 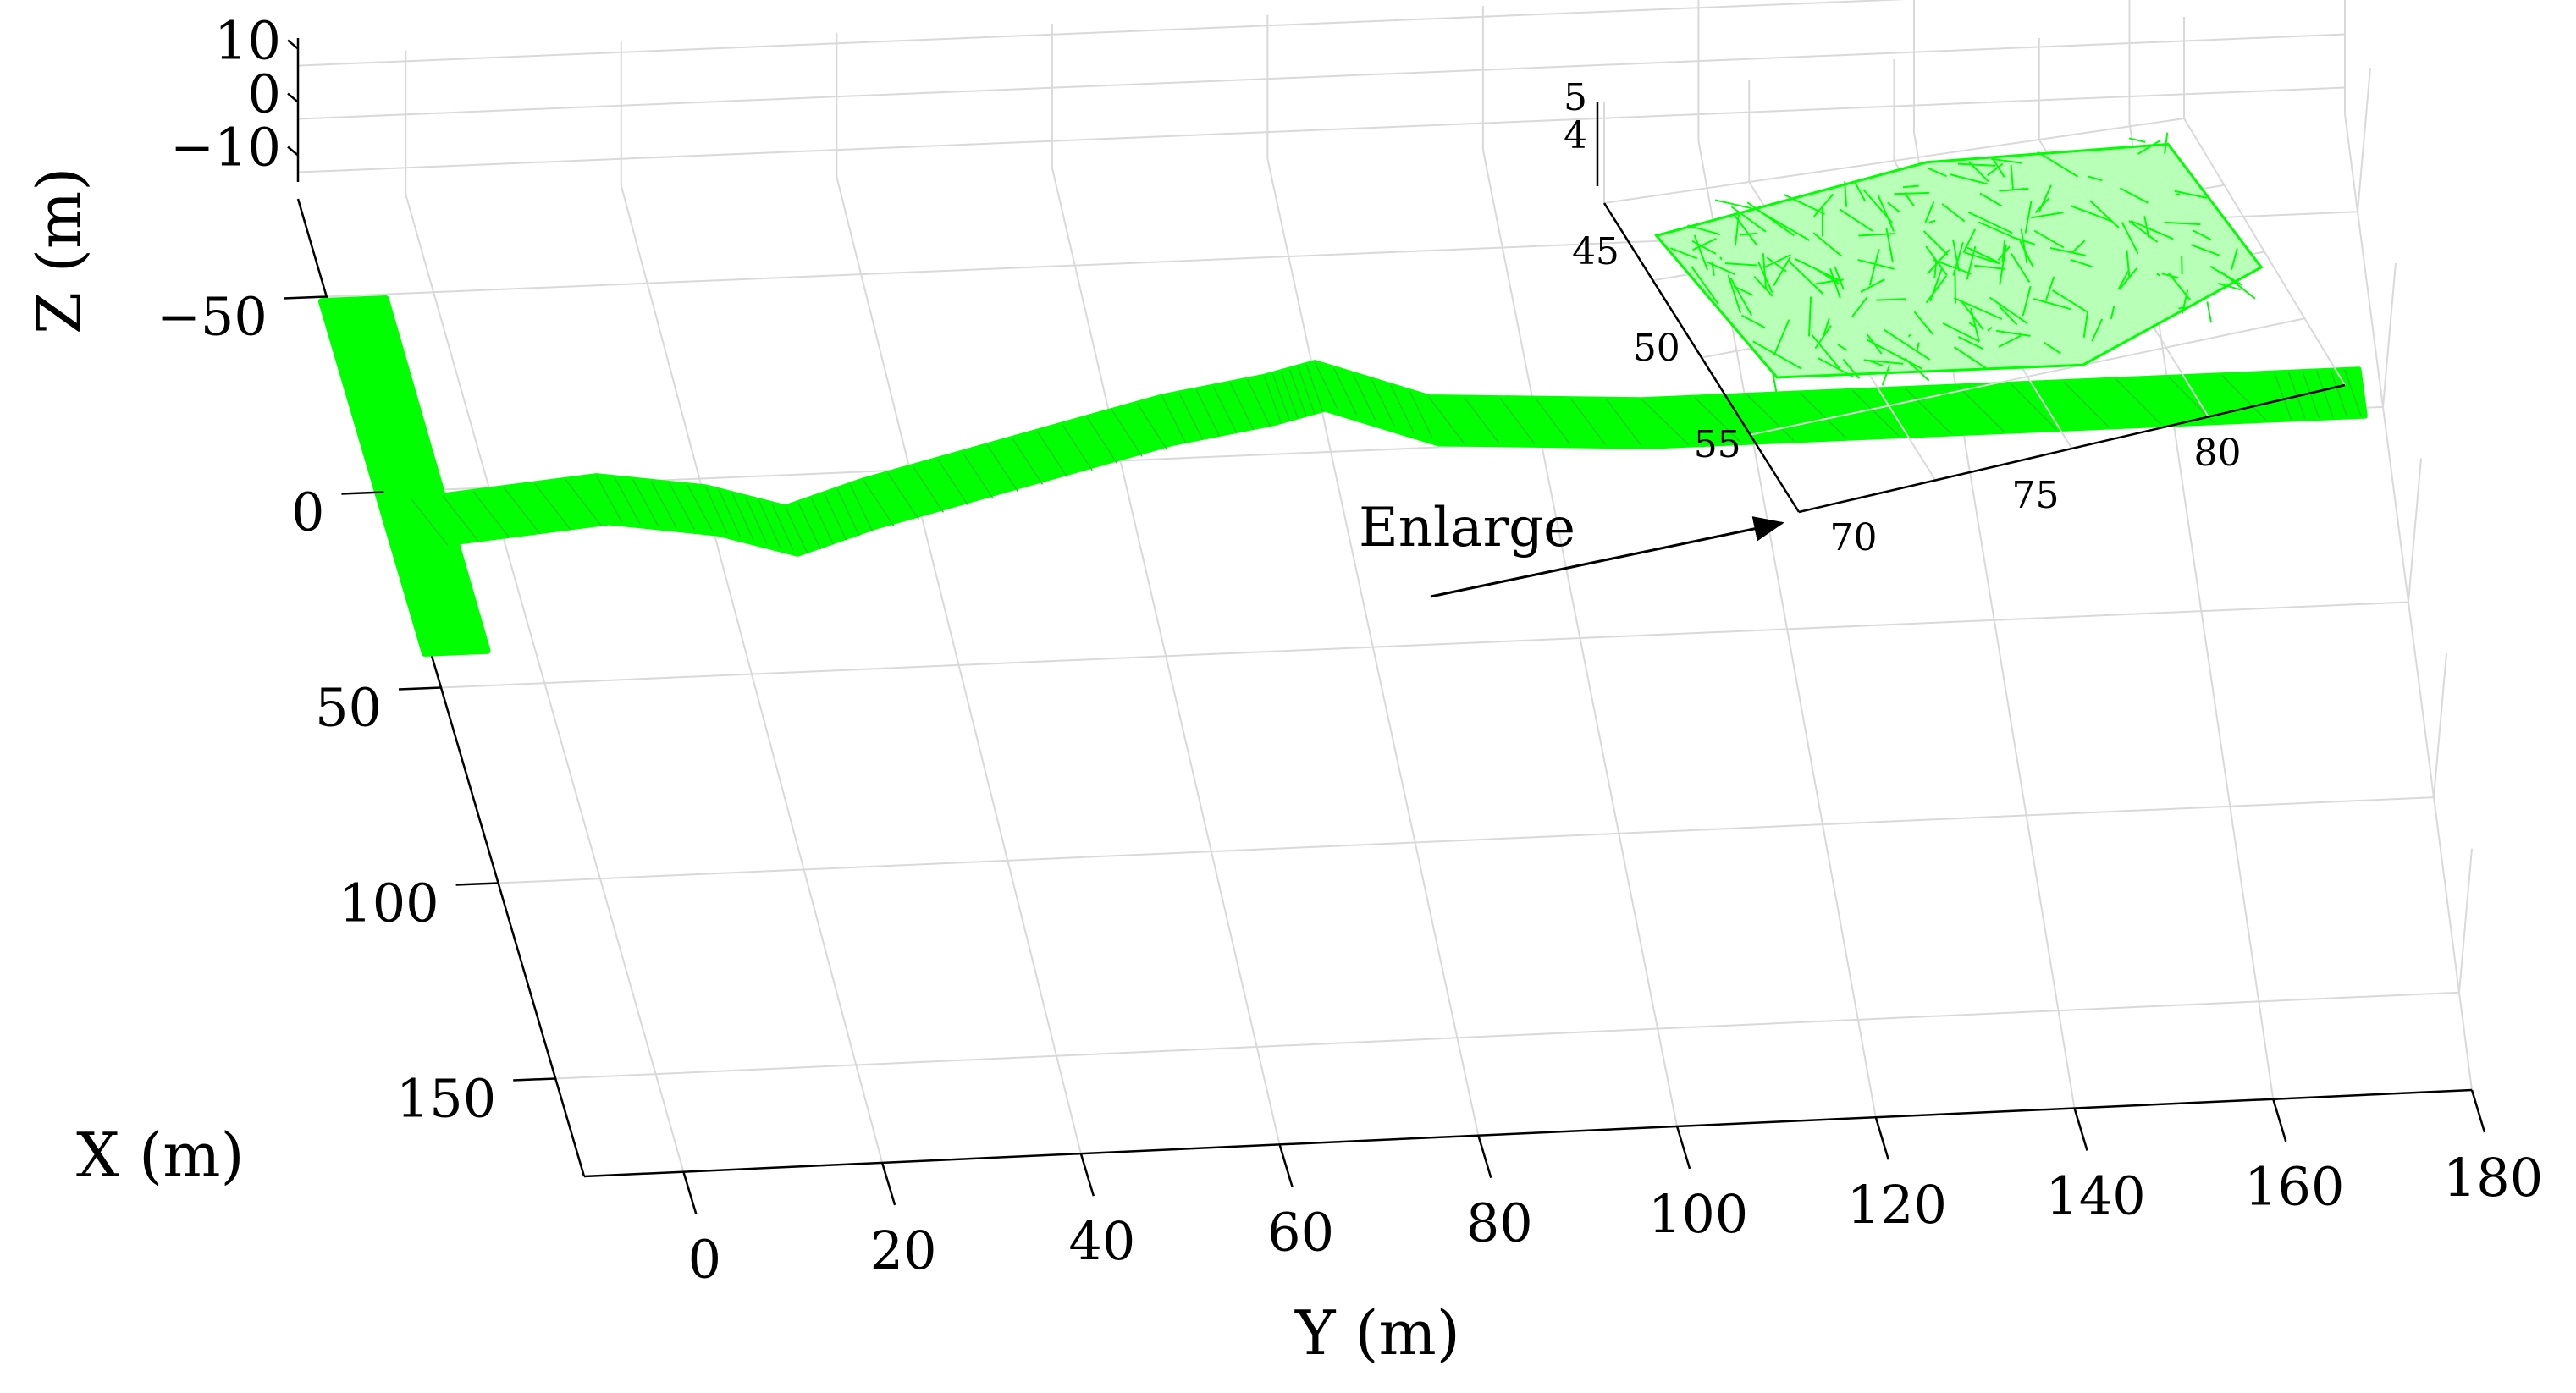 What do you see at coordinates (213, 317) in the screenshot?
I see `x-tick-label: −50` at bounding box center [213, 317].